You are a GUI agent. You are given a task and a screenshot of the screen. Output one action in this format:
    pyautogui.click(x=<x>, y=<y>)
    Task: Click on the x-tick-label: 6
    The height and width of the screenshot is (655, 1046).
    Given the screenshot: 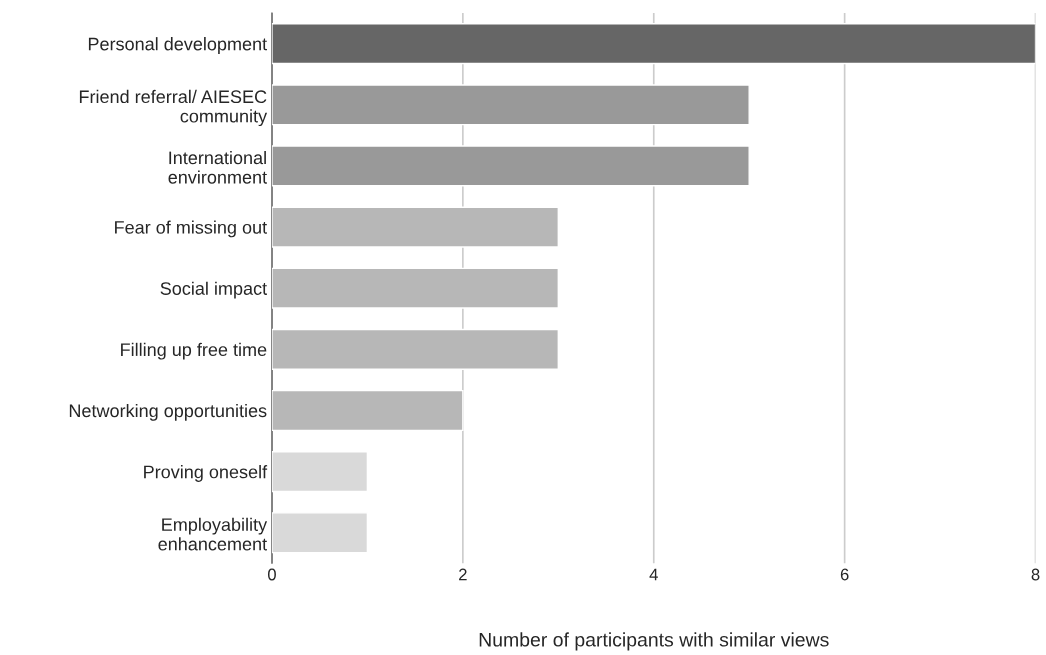 What is the action you would take?
    pyautogui.click(x=844, y=574)
    